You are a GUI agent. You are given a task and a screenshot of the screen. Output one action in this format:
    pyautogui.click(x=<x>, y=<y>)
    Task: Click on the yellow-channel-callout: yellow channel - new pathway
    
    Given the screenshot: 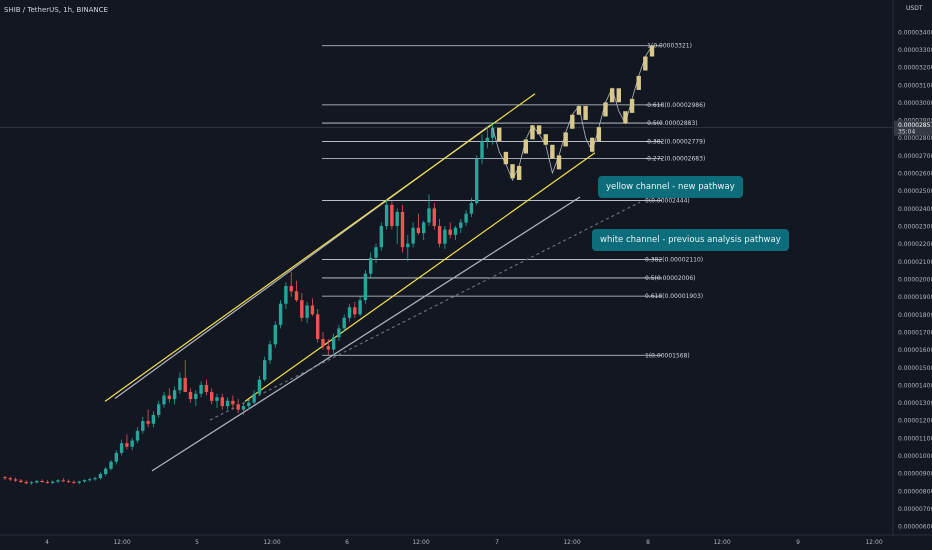 What is the action you would take?
    pyautogui.click(x=670, y=187)
    